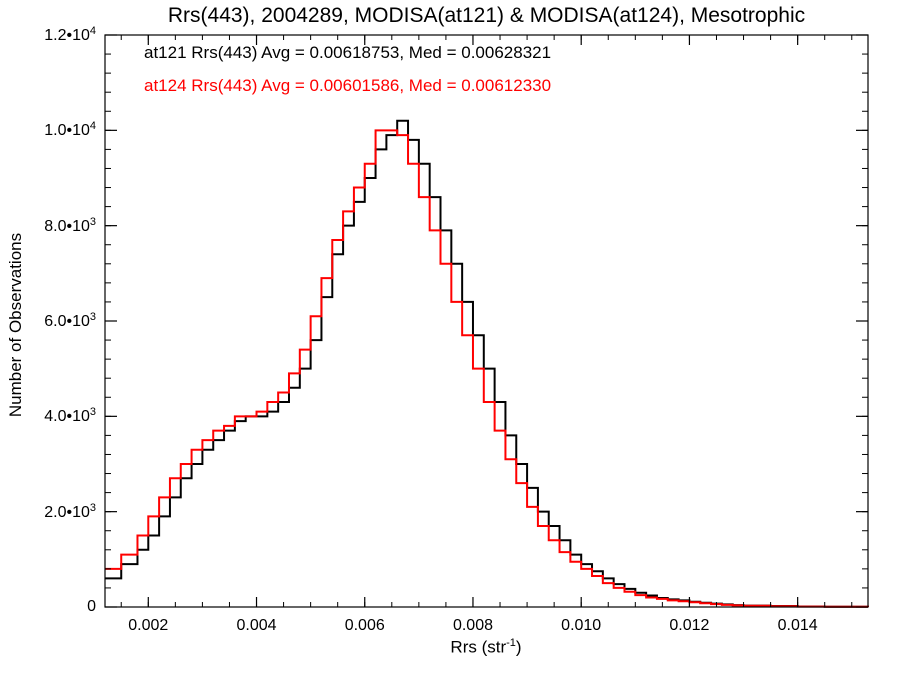  Describe the element at coordinates (478, 647) in the screenshot. I see `x-axis-label-text: Rrs (str` at that location.